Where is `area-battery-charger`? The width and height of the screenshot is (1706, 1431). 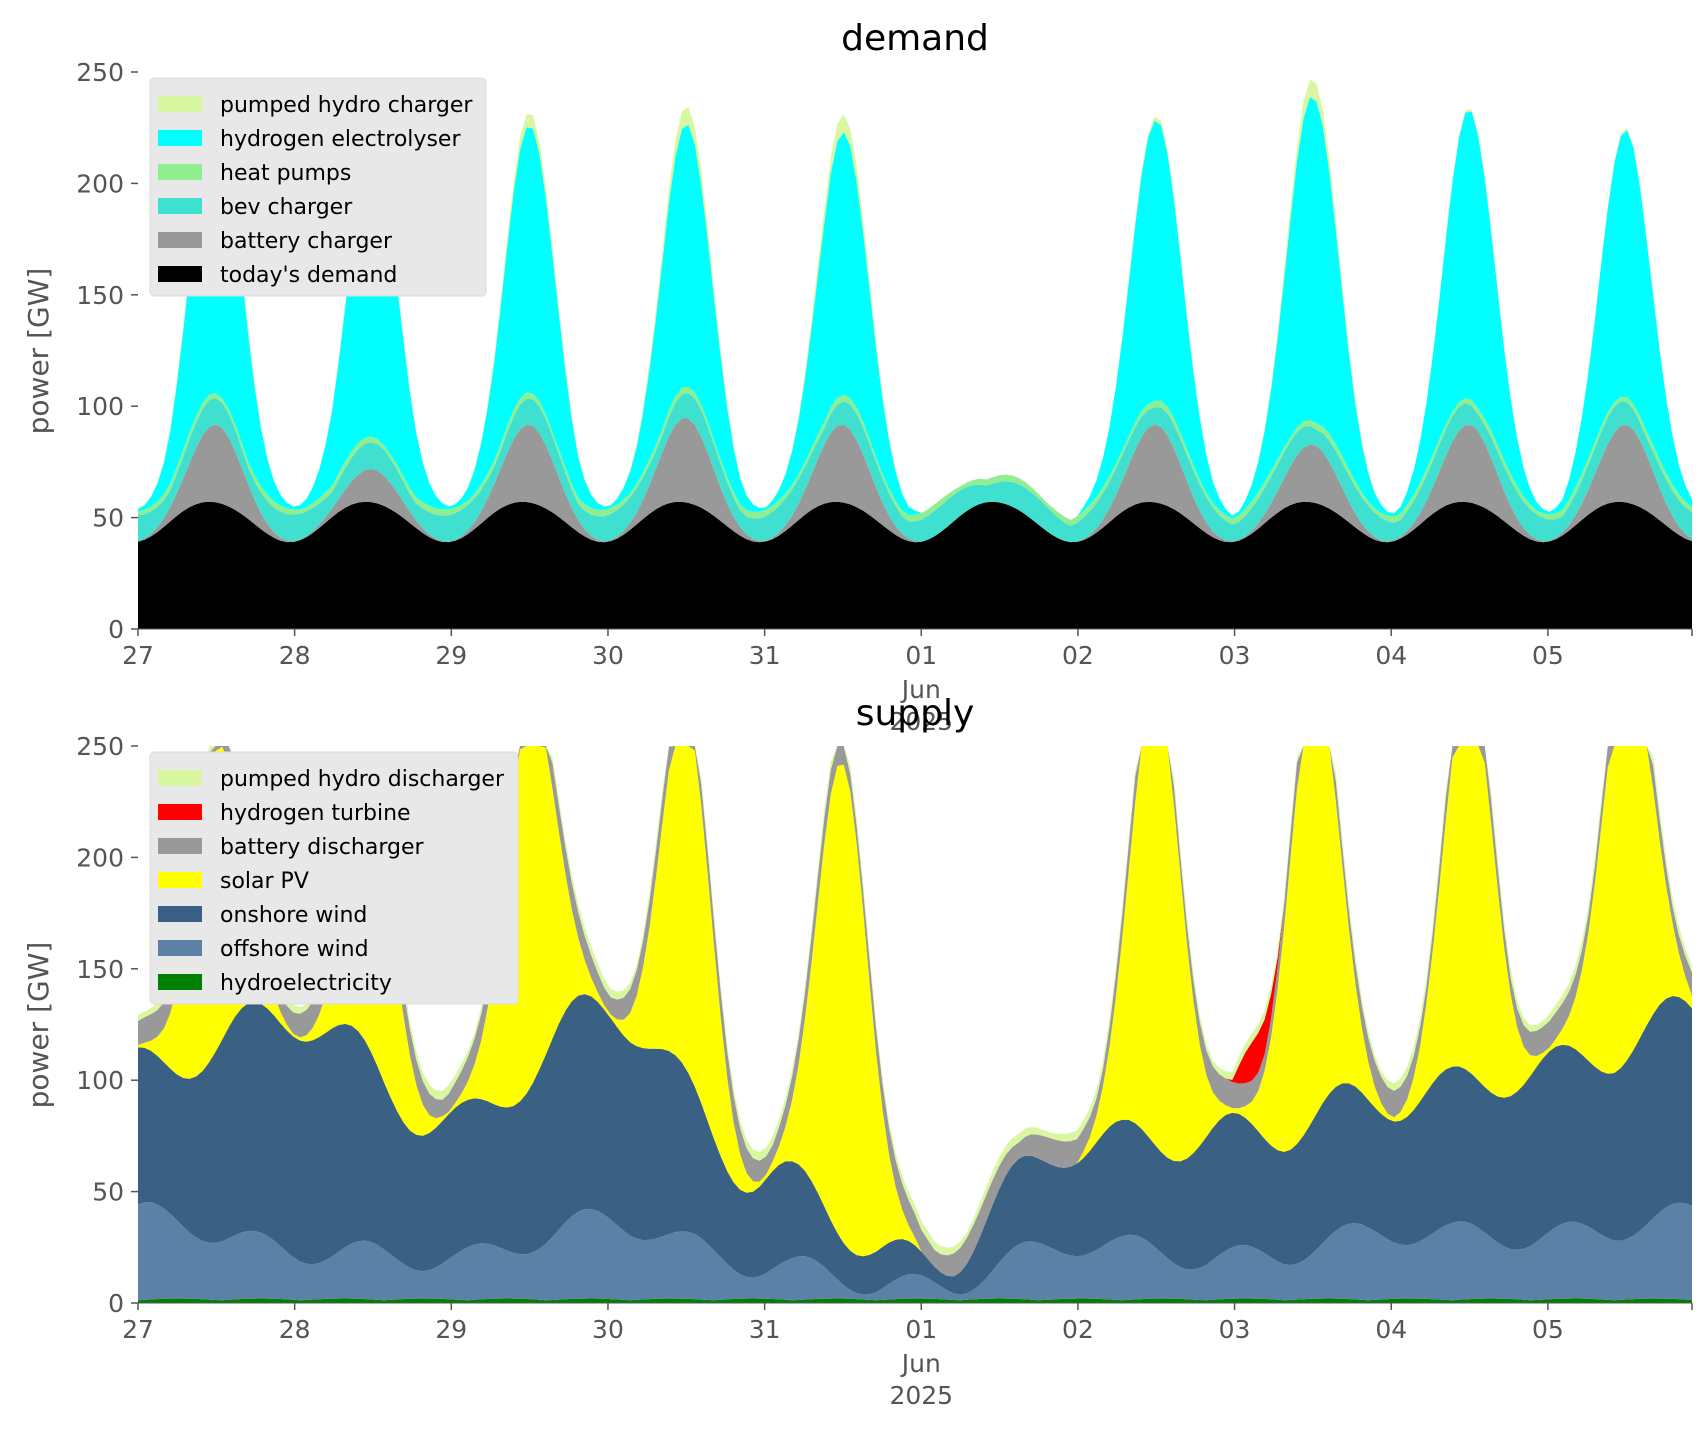
area-battery-charger is located at coordinates (915, 480).